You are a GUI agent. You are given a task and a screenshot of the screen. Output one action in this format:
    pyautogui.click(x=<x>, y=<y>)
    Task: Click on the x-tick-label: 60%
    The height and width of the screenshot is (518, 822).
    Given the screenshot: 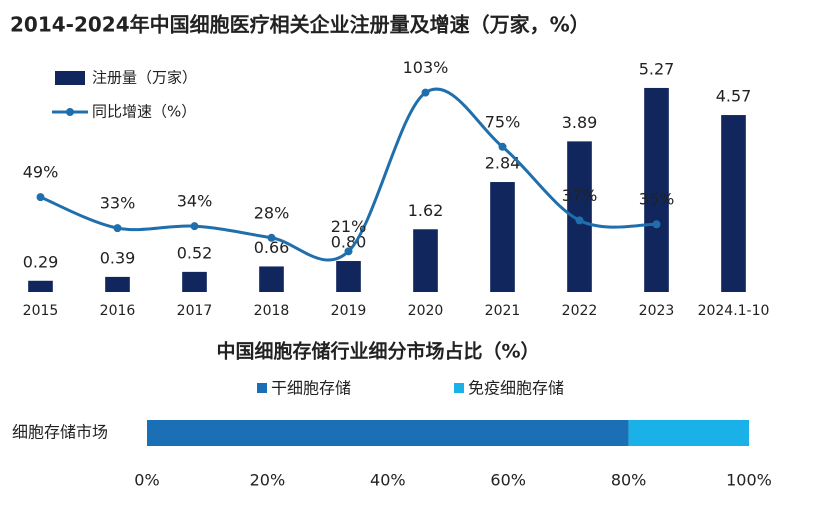 What is the action you would take?
    pyautogui.click(x=508, y=480)
    